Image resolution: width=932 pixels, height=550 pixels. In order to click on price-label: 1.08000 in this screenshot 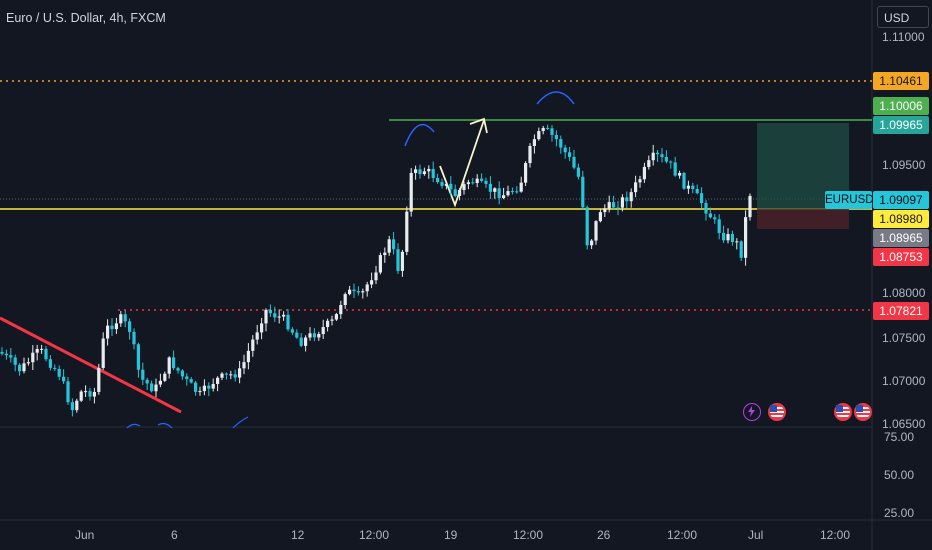, I will do `click(904, 293)`.